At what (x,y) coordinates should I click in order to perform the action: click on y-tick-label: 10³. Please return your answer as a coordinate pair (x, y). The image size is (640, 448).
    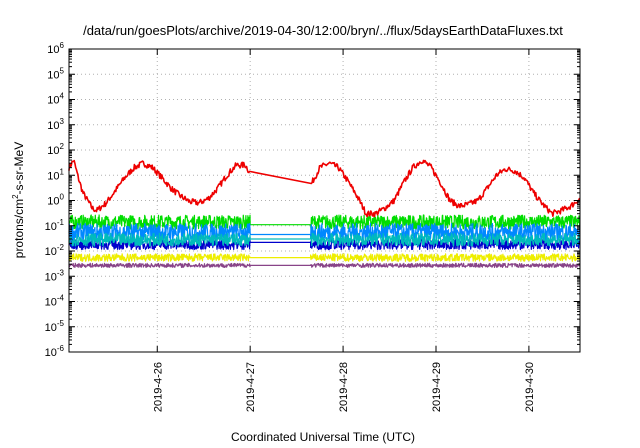
    Looking at the image, I should click on (55, 124).